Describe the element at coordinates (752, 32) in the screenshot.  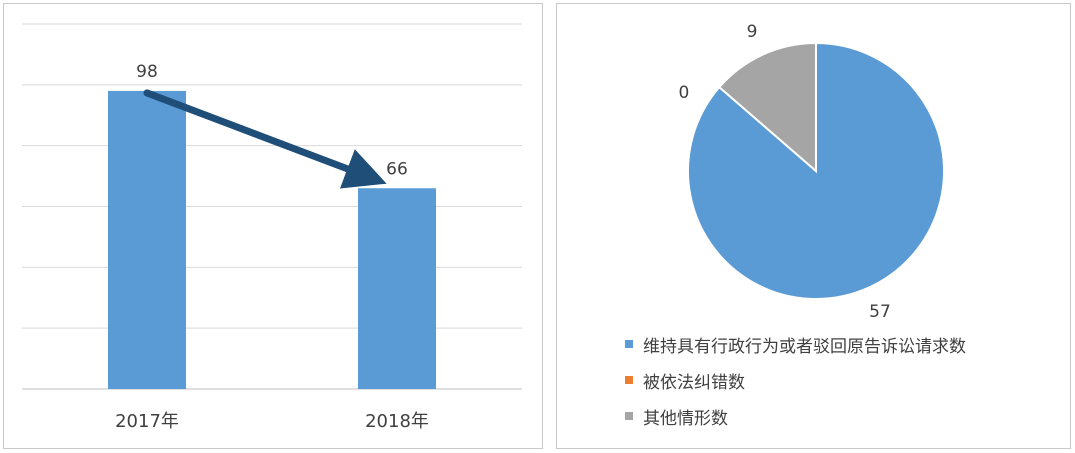
I see `pie-data-label-other: 9` at that location.